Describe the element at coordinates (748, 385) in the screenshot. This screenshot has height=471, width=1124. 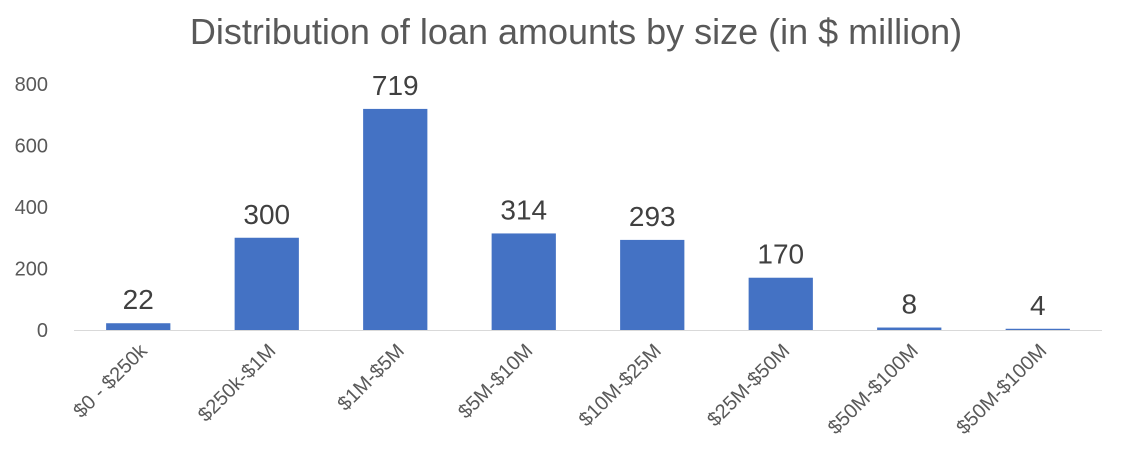
I see `x-tick-label: $25M-$50M` at that location.